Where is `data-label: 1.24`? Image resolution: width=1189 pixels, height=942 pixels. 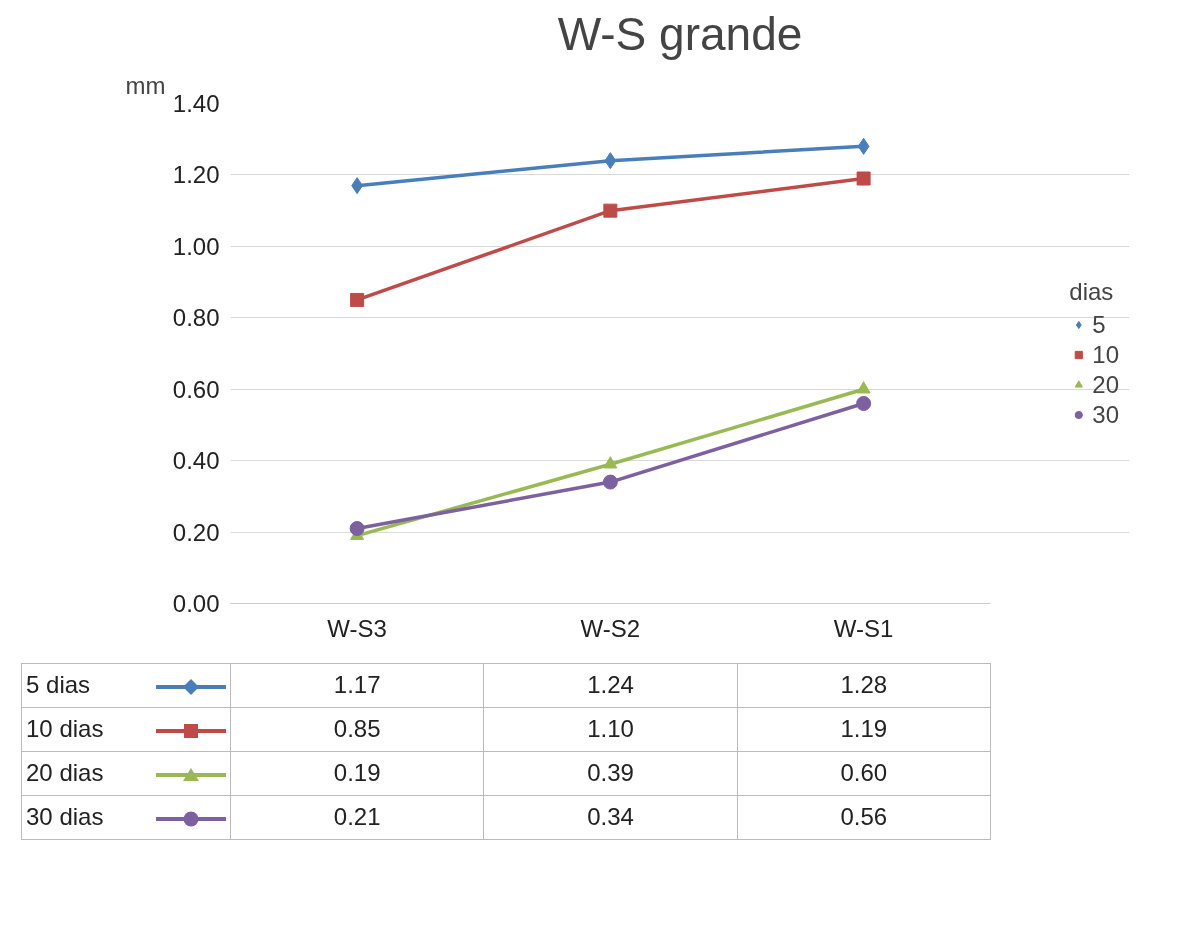
data-label: 1.24 is located at coordinates (610, 685).